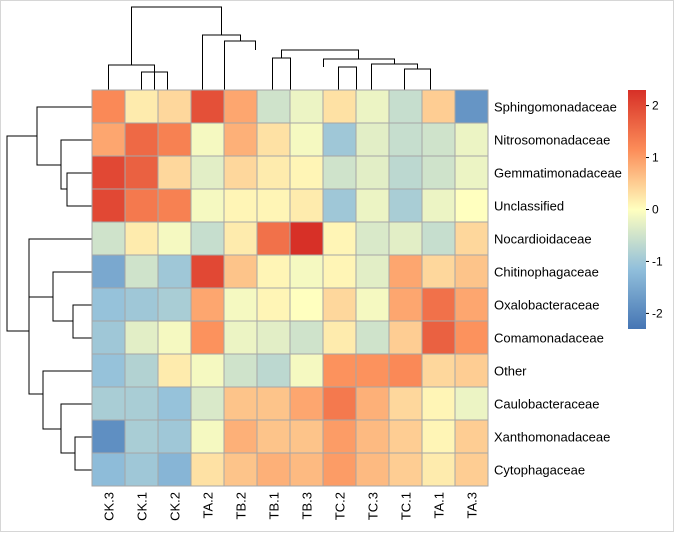 The height and width of the screenshot is (536, 674). I want to click on color-legend: 2 1 0 -1 -2, so click(645, 209).